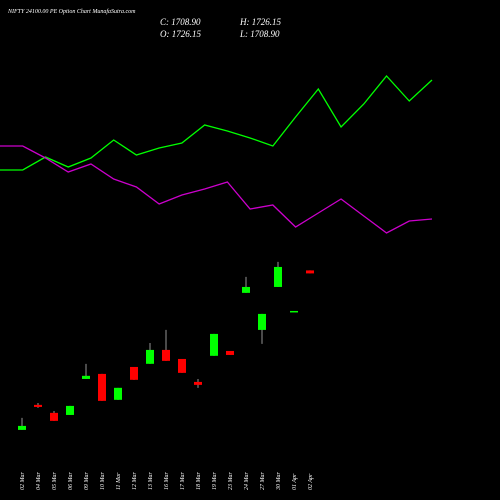  I want to click on x-tick-label: 04 Mar, so click(38, 481).